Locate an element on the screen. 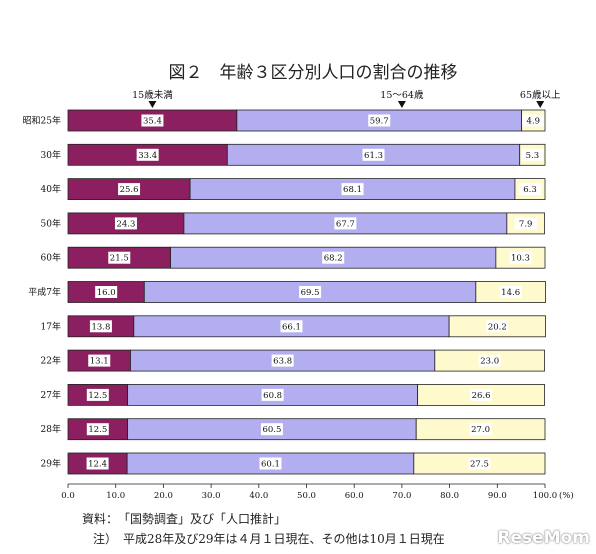  x-tick-label: 100.0 is located at coordinates (545, 496).